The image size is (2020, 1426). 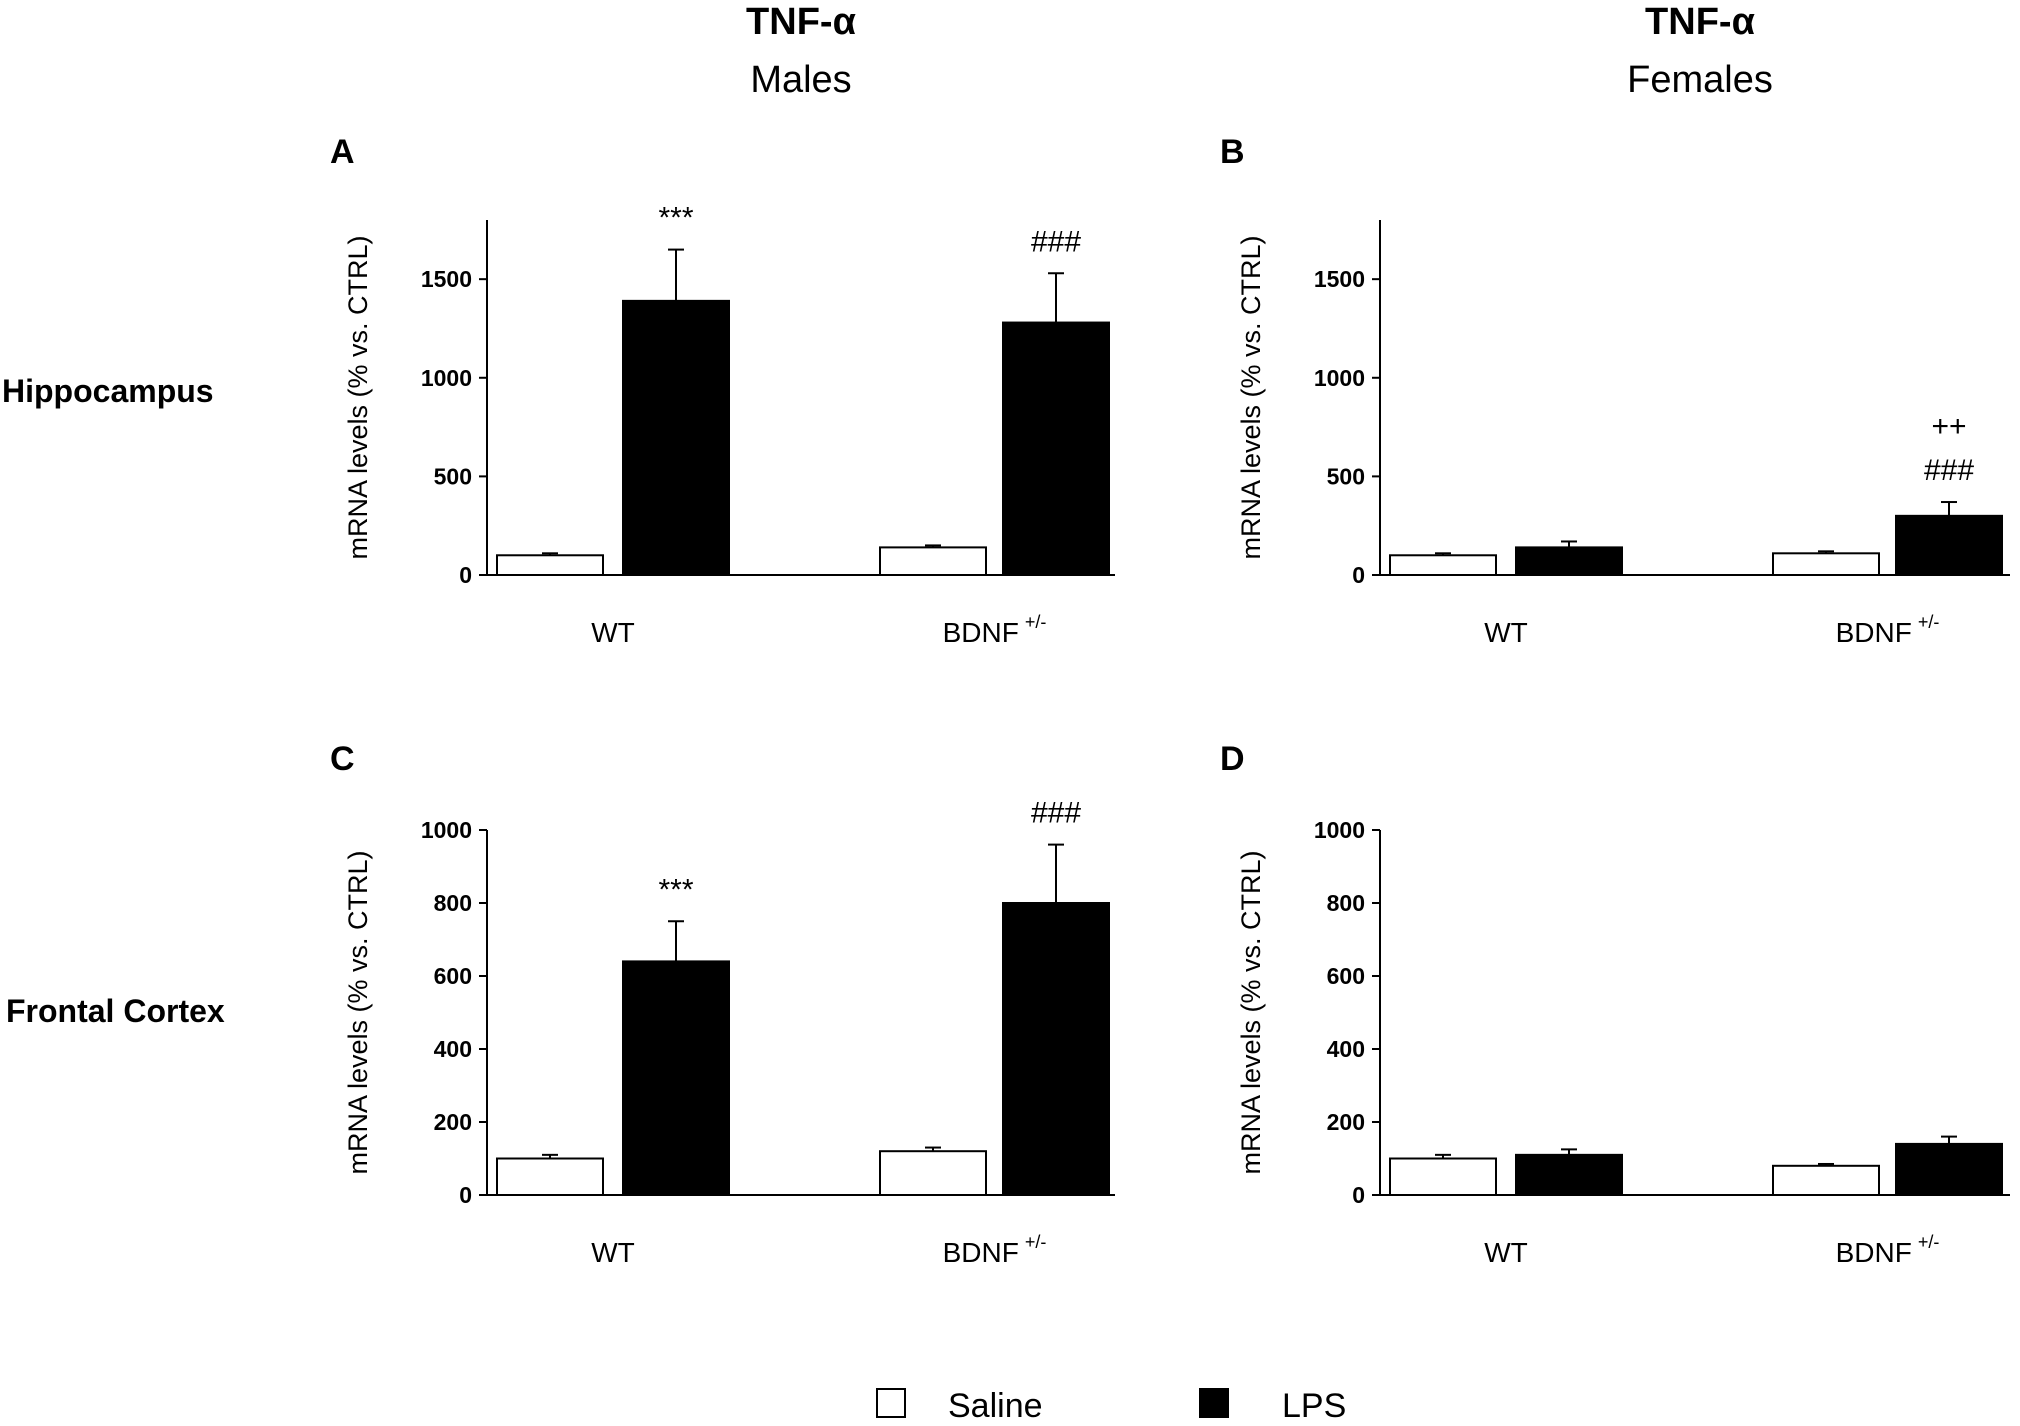 What do you see at coordinates (342, 152) in the screenshot?
I see `panel-letter: A` at bounding box center [342, 152].